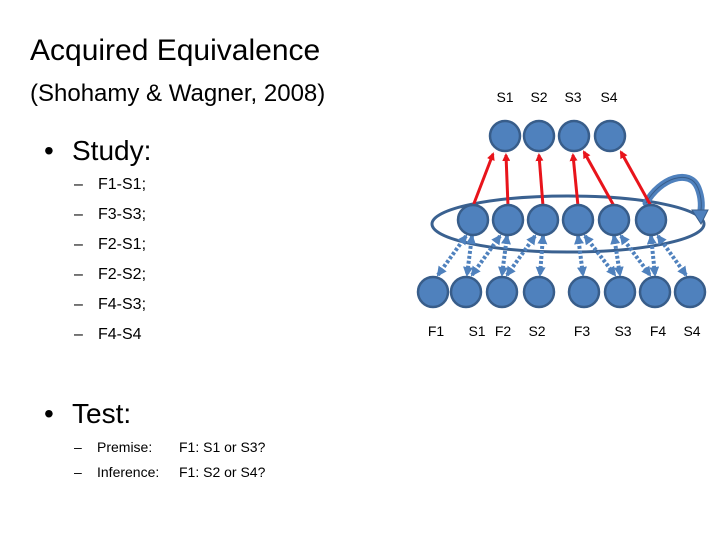 Image resolution: width=720 pixels, height=540 pixels. Describe the element at coordinates (505, 136) in the screenshot. I see `node-top-s1` at that location.